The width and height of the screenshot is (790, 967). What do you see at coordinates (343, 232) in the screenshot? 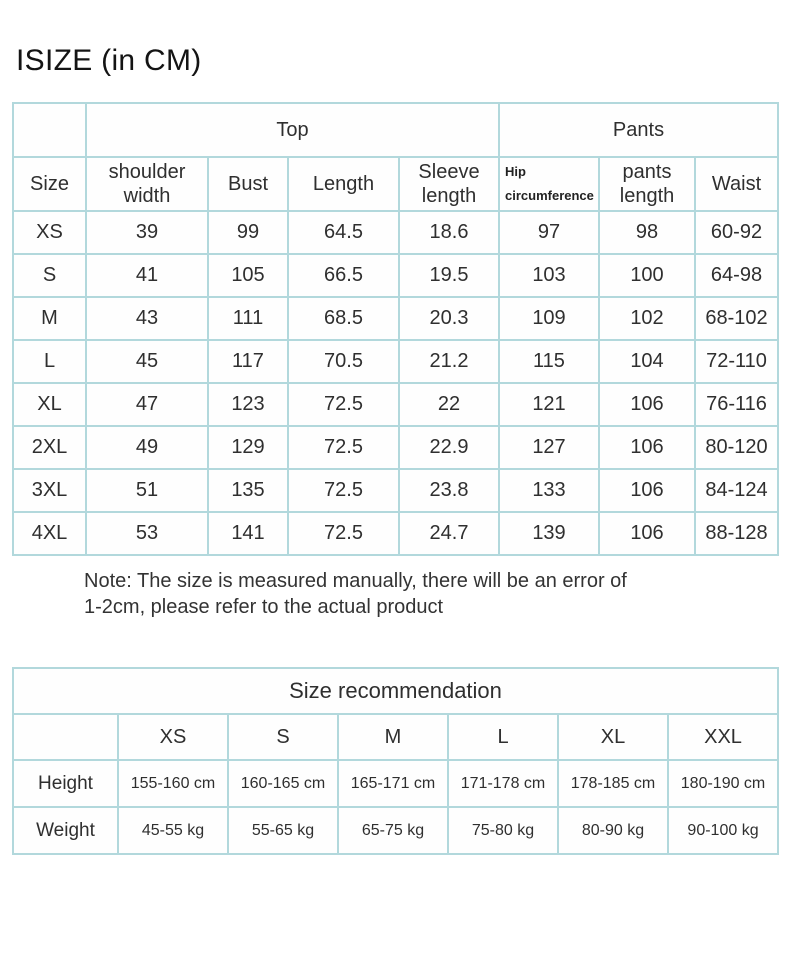
I see `size-cell: 64.5` at bounding box center [343, 232].